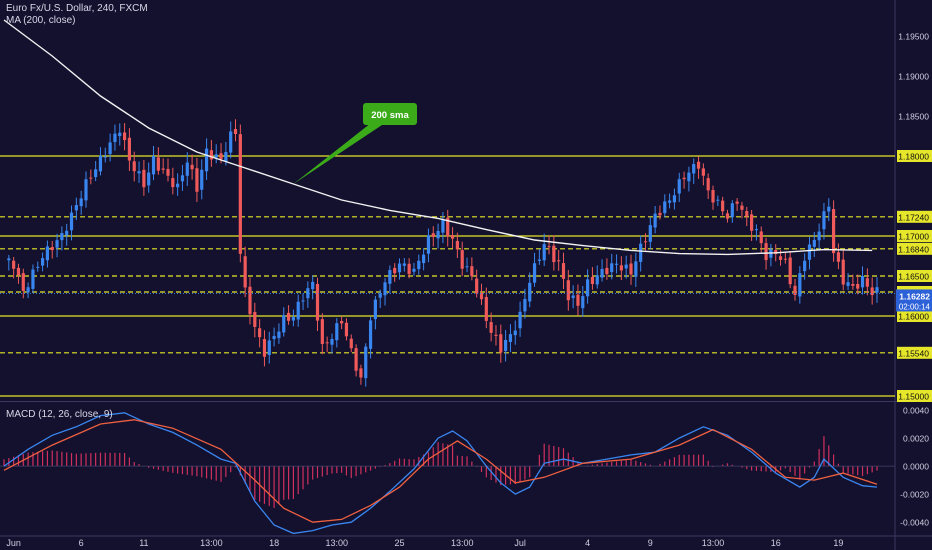 The width and height of the screenshot is (932, 550). What do you see at coordinates (650, 543) in the screenshot?
I see `time-tick-label: 9` at bounding box center [650, 543].